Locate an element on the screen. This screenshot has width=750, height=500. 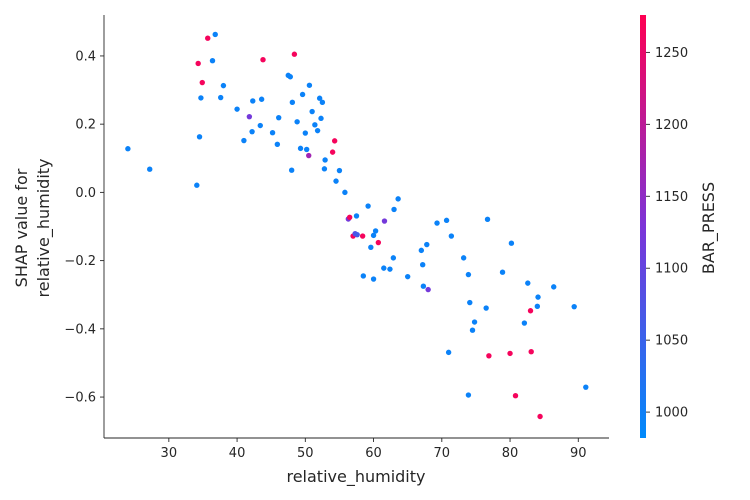
y-tick-label-0: 0.4 is located at coordinates (85, 56).